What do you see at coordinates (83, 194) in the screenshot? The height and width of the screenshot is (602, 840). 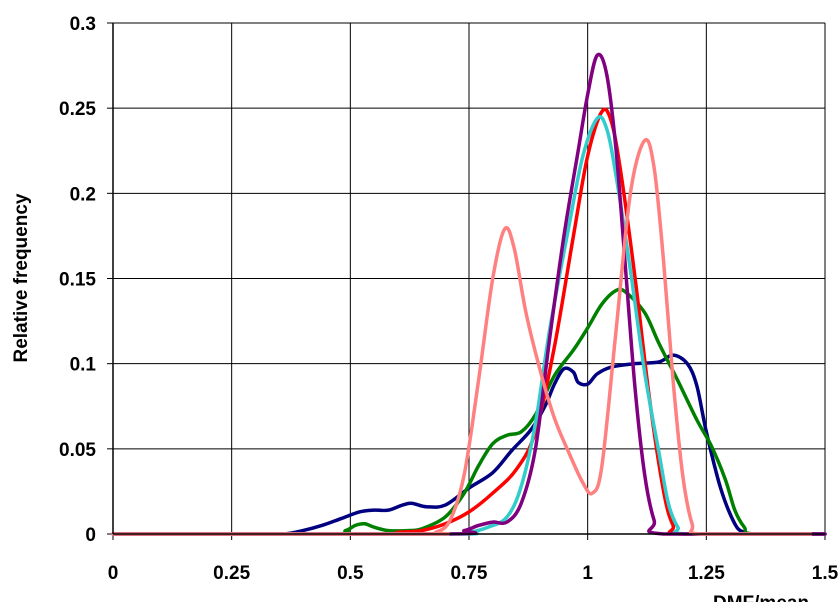 I see `y-tick-label: 0.2` at bounding box center [83, 194].